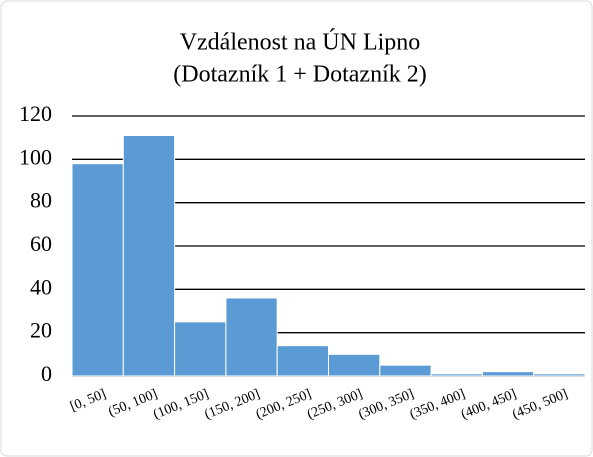 The height and width of the screenshot is (457, 593). What do you see at coordinates (299, 75) in the screenshot?
I see `chart-title: (Dotazník 1 + Dotazník 2)` at bounding box center [299, 75].